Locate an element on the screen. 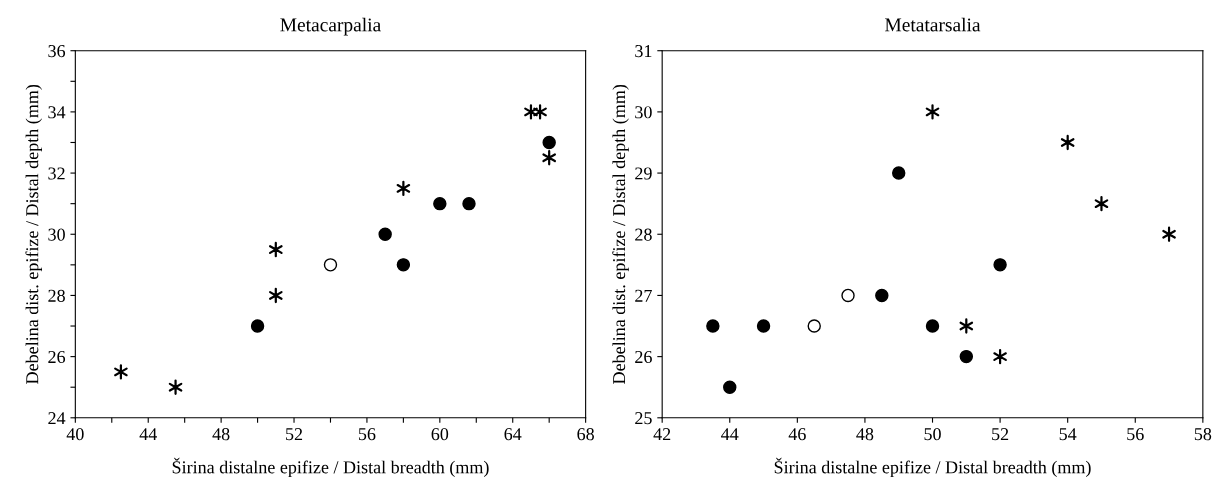 This screenshot has width=1215, height=483. y-tick-label: 24 is located at coordinates (57, 418).